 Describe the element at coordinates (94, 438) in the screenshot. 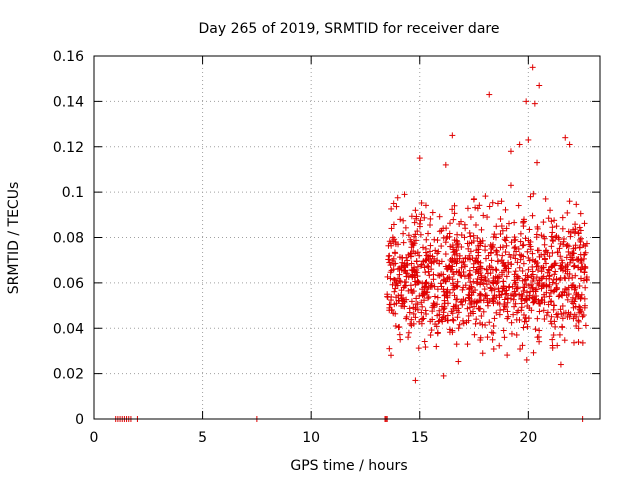

I see `x-tick-label: 0` at that location.